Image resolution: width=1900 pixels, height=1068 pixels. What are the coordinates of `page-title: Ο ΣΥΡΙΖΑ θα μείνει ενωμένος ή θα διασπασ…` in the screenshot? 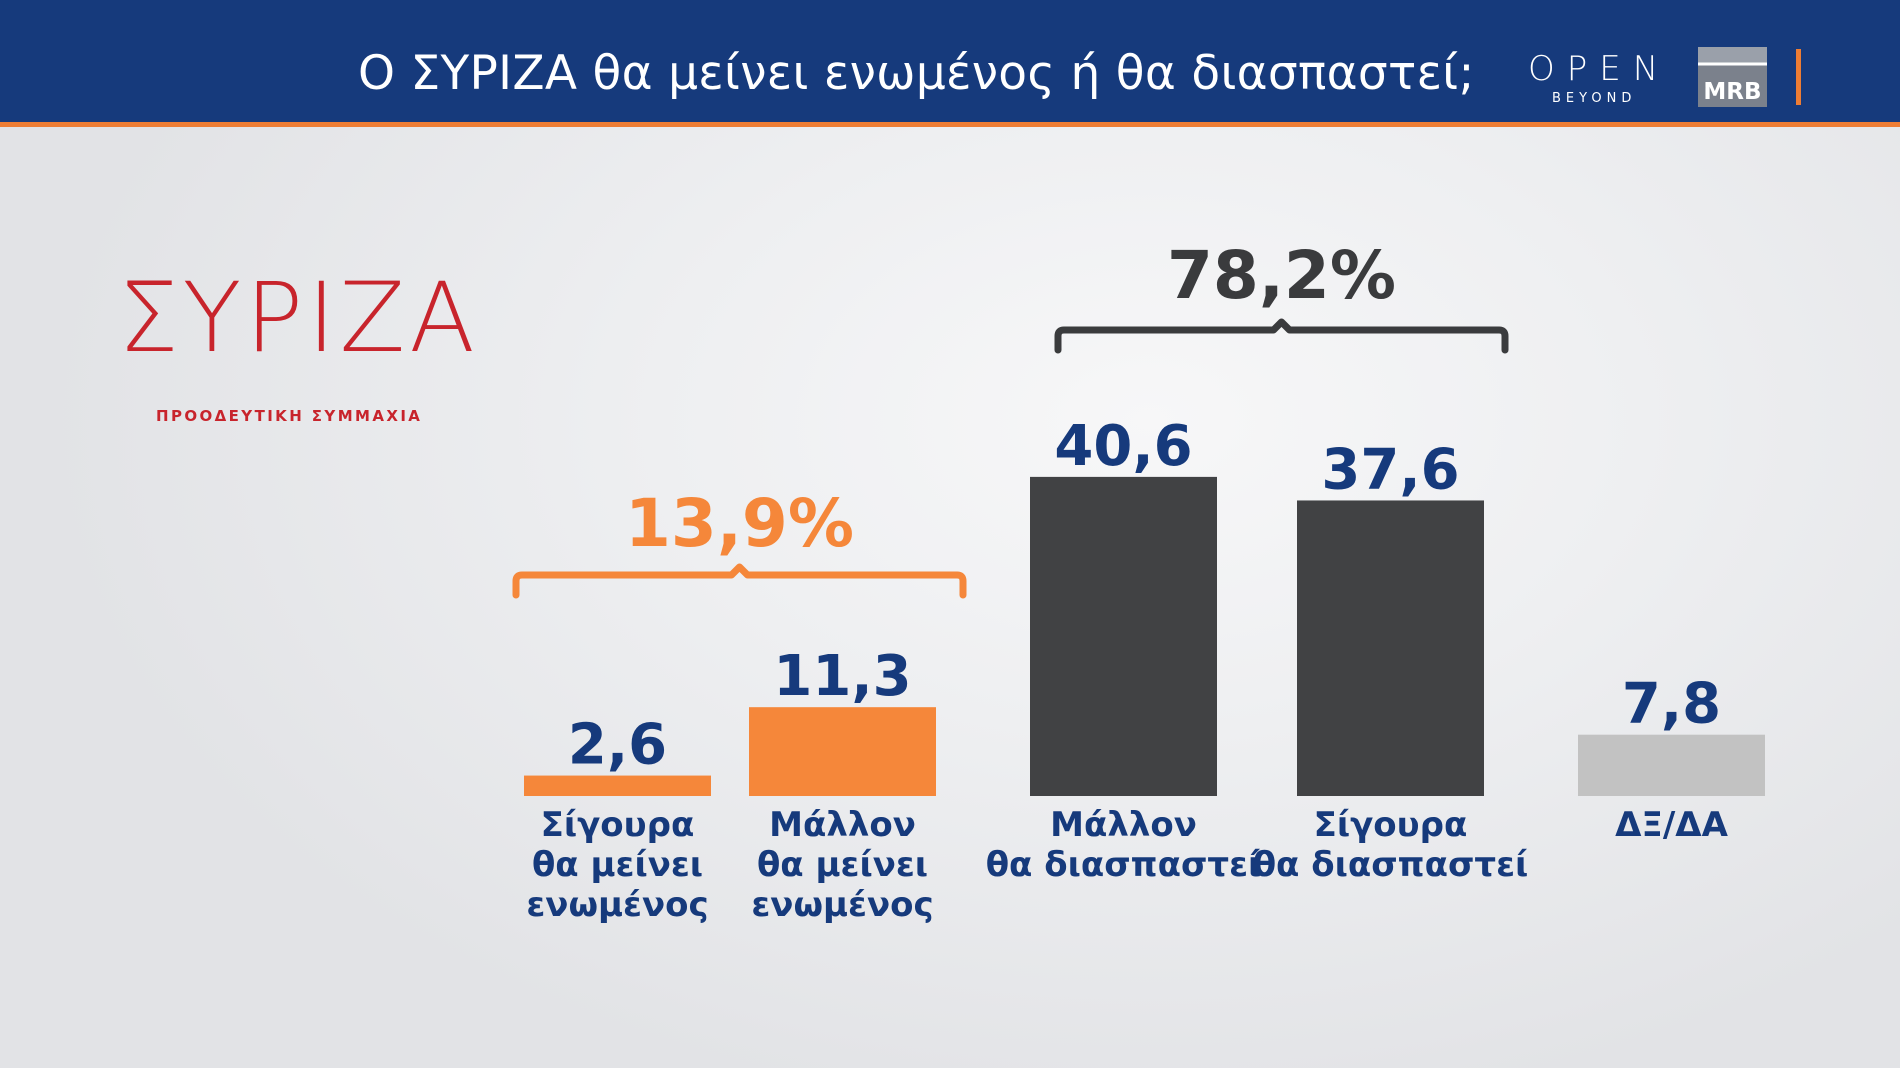 It's located at (916, 73).